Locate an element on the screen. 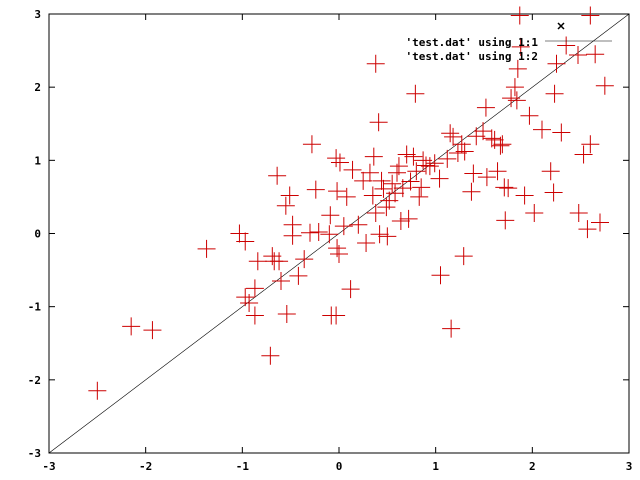 The height and width of the screenshot is (480, 640). legend-label-series-1: 'test.dat' using 1:1 is located at coordinates (472, 42).